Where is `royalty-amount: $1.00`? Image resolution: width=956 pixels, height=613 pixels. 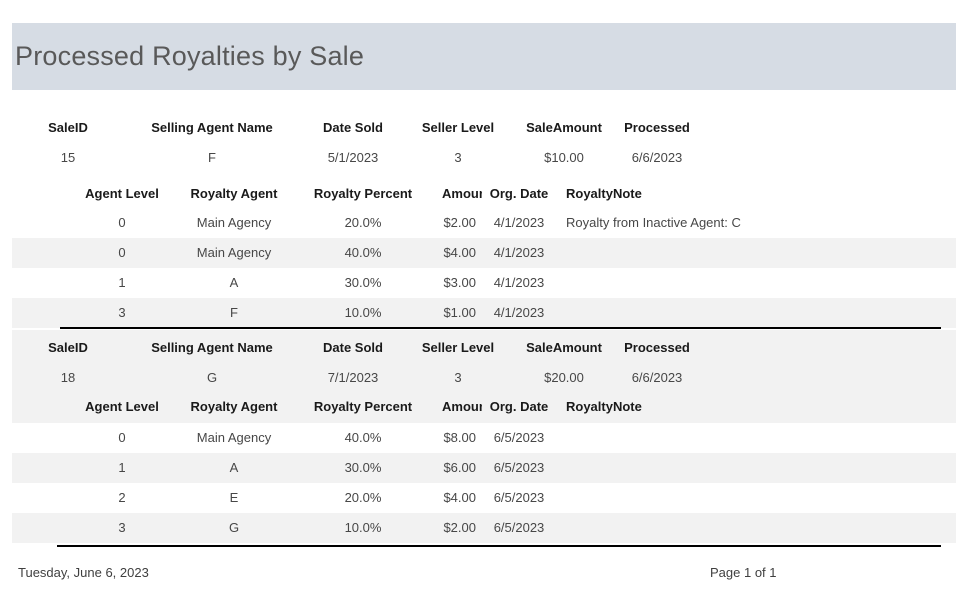 royalty-amount: $1.00 is located at coordinates (459, 312).